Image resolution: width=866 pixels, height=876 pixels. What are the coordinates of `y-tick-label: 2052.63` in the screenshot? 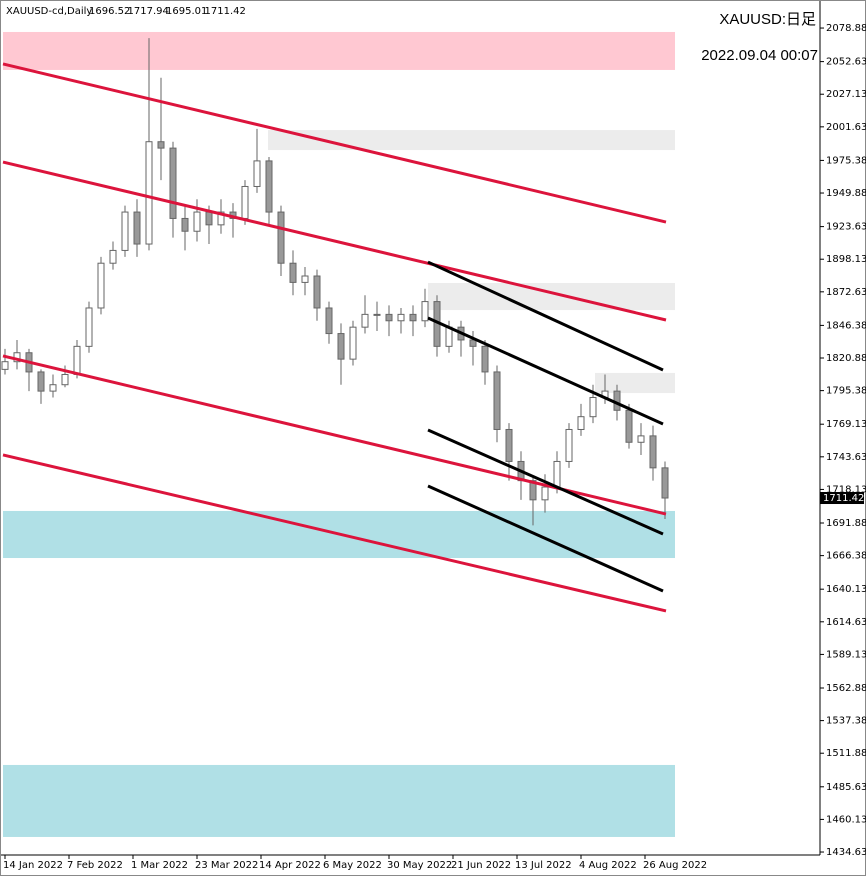 It's located at (846, 62).